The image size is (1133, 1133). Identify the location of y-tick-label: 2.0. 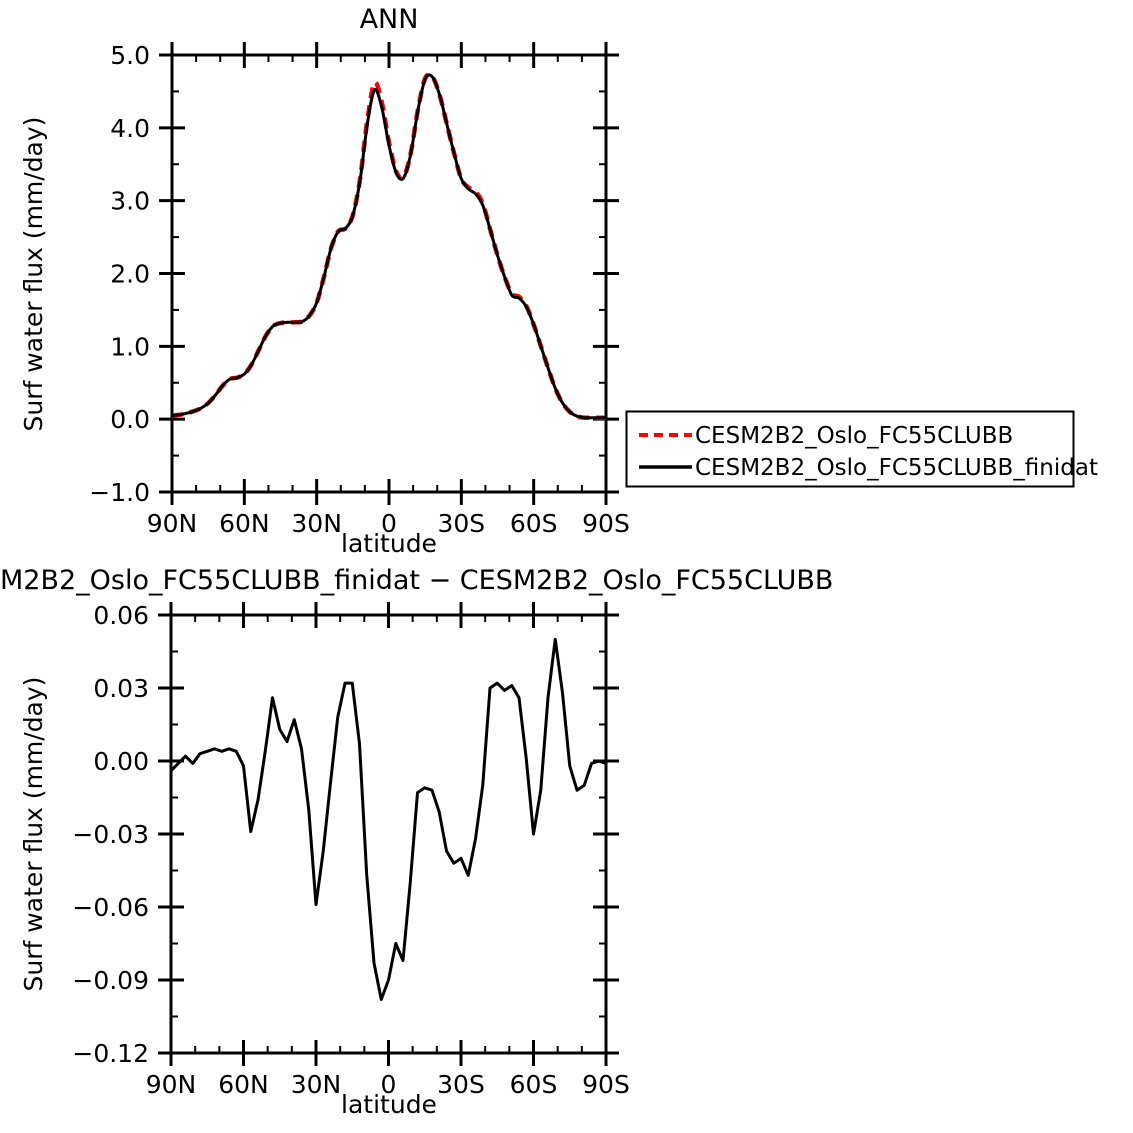
(130, 274).